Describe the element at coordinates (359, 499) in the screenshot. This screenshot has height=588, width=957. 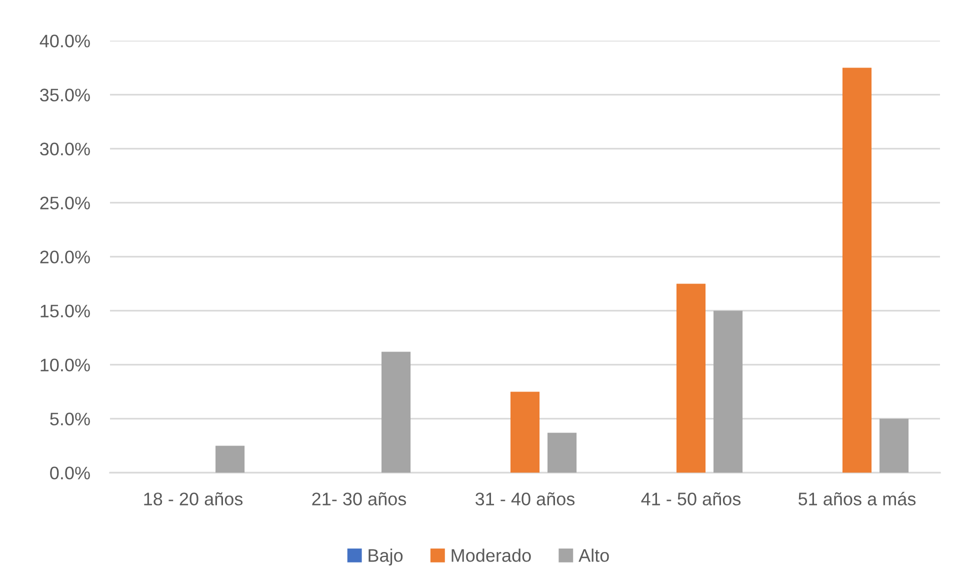
I see `x-tick-label: 21- 30 años` at that location.